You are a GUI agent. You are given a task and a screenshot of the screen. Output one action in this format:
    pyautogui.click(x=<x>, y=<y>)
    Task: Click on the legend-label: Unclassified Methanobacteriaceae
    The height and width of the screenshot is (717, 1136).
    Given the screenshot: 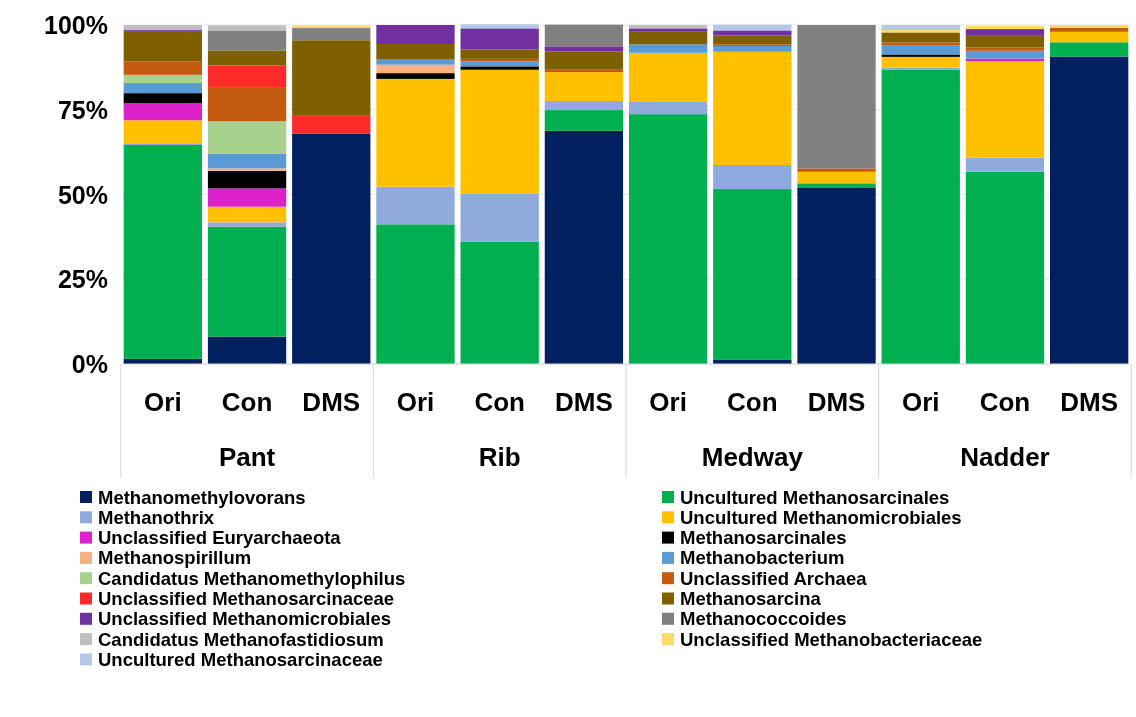 What is the action you would take?
    pyautogui.click(x=831, y=639)
    